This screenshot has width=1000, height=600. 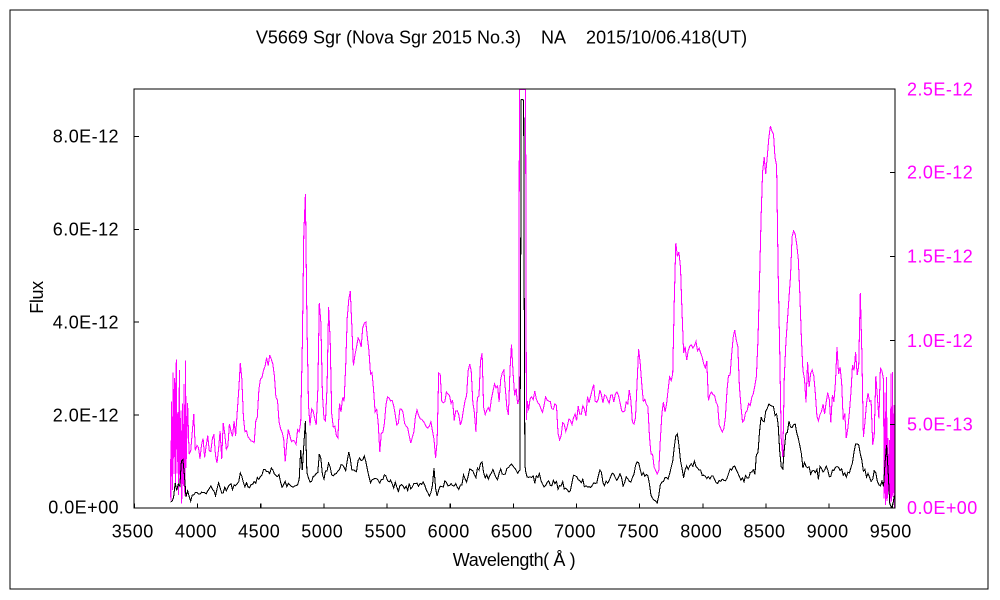 What do you see at coordinates (86, 230) in the screenshot?
I see `svg-text: 6.0E-12` at bounding box center [86, 230].